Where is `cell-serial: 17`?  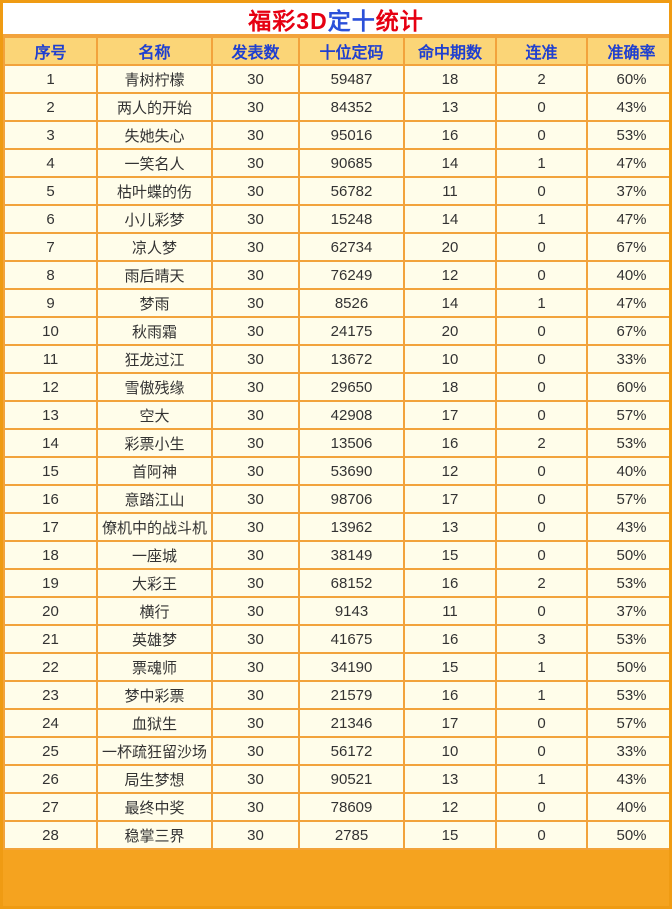 cell-serial: 17 is located at coordinates (50, 527).